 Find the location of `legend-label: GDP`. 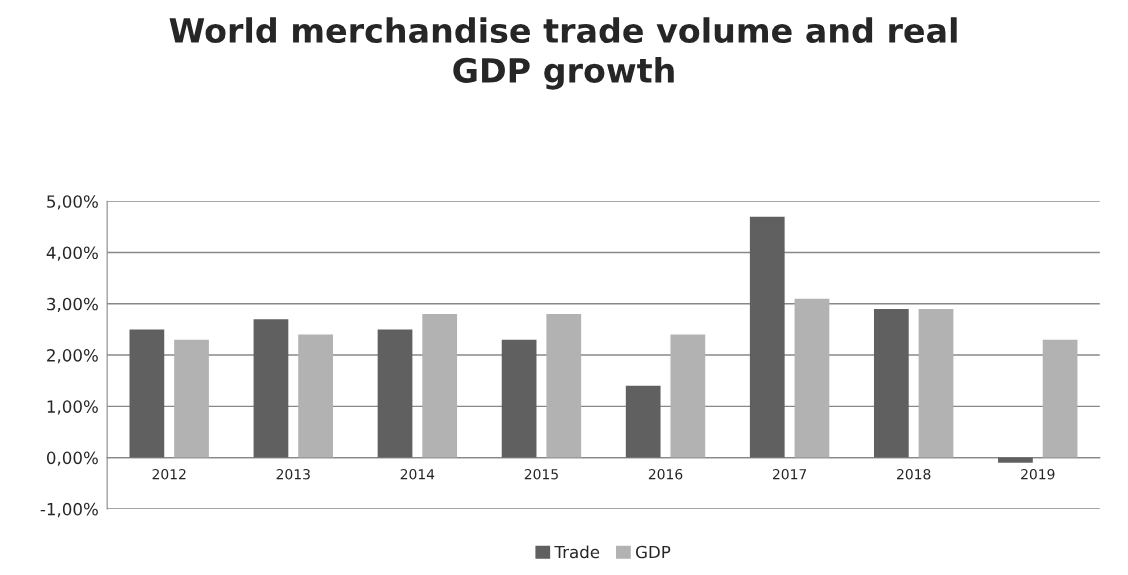

legend-label: GDP is located at coordinates (653, 552).